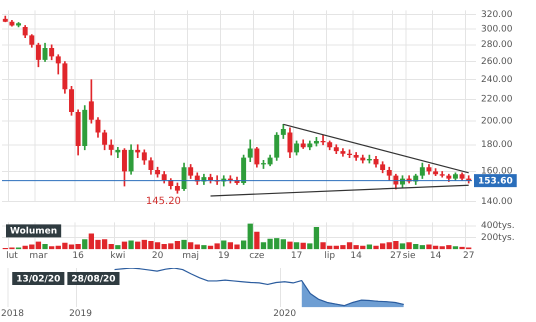 The image size is (536, 322). Describe the element at coordinates (191, 255) in the screenshot. I see `x-tick-label: maj` at that location.